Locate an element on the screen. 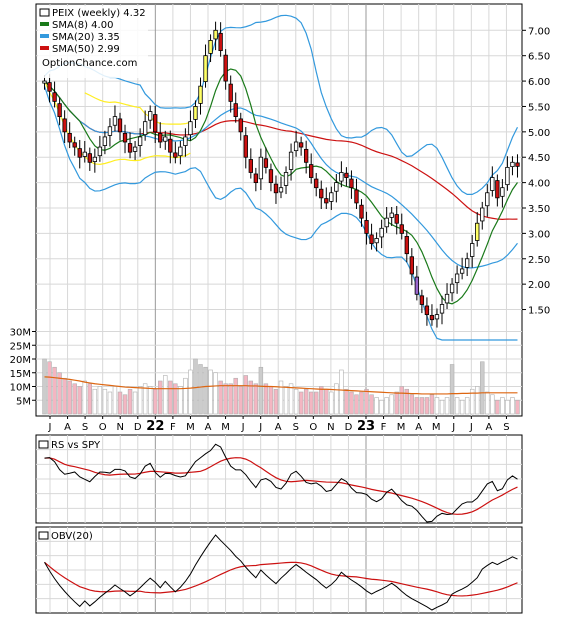 The width and height of the screenshot is (566, 620). volume-tick-label: 10M is located at coordinates (20, 388).